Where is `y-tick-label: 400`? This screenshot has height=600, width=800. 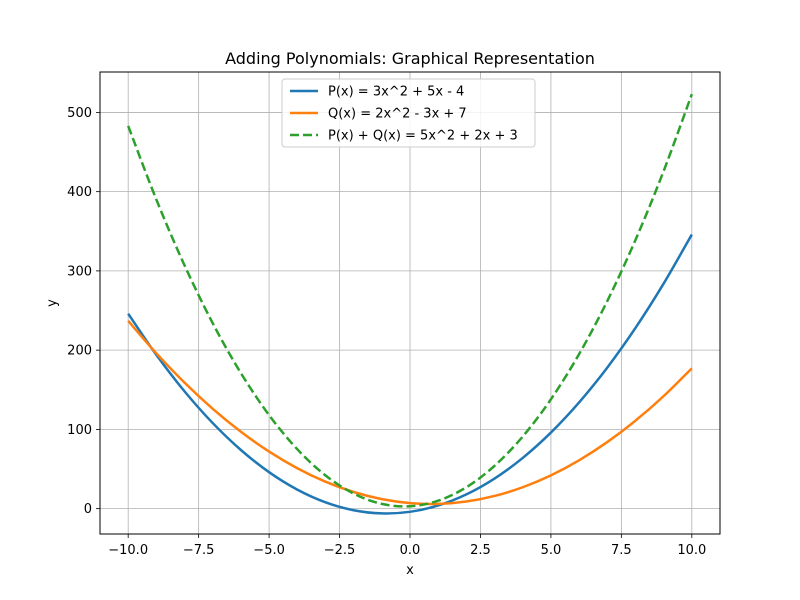 y-tick-label: 400 is located at coordinates (79, 192).